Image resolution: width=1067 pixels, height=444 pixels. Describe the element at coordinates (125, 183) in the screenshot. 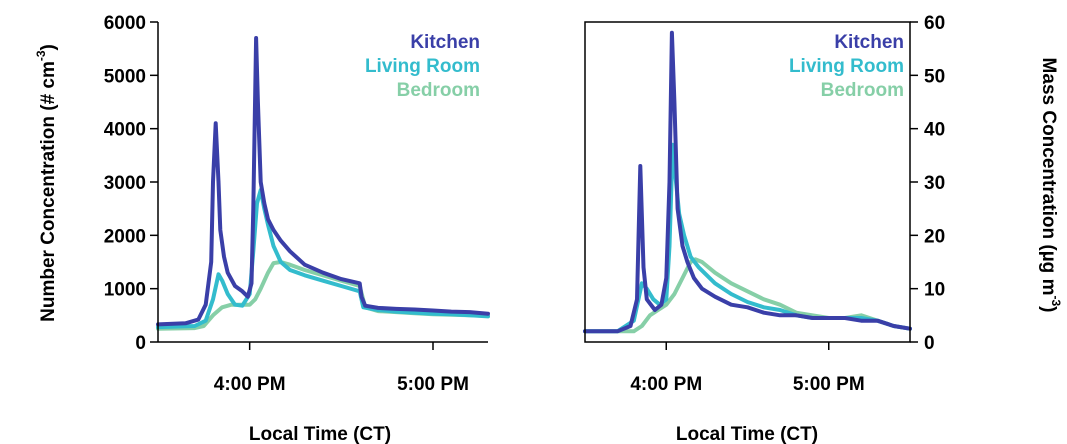

I see `y-tick-label: 3000` at that location.